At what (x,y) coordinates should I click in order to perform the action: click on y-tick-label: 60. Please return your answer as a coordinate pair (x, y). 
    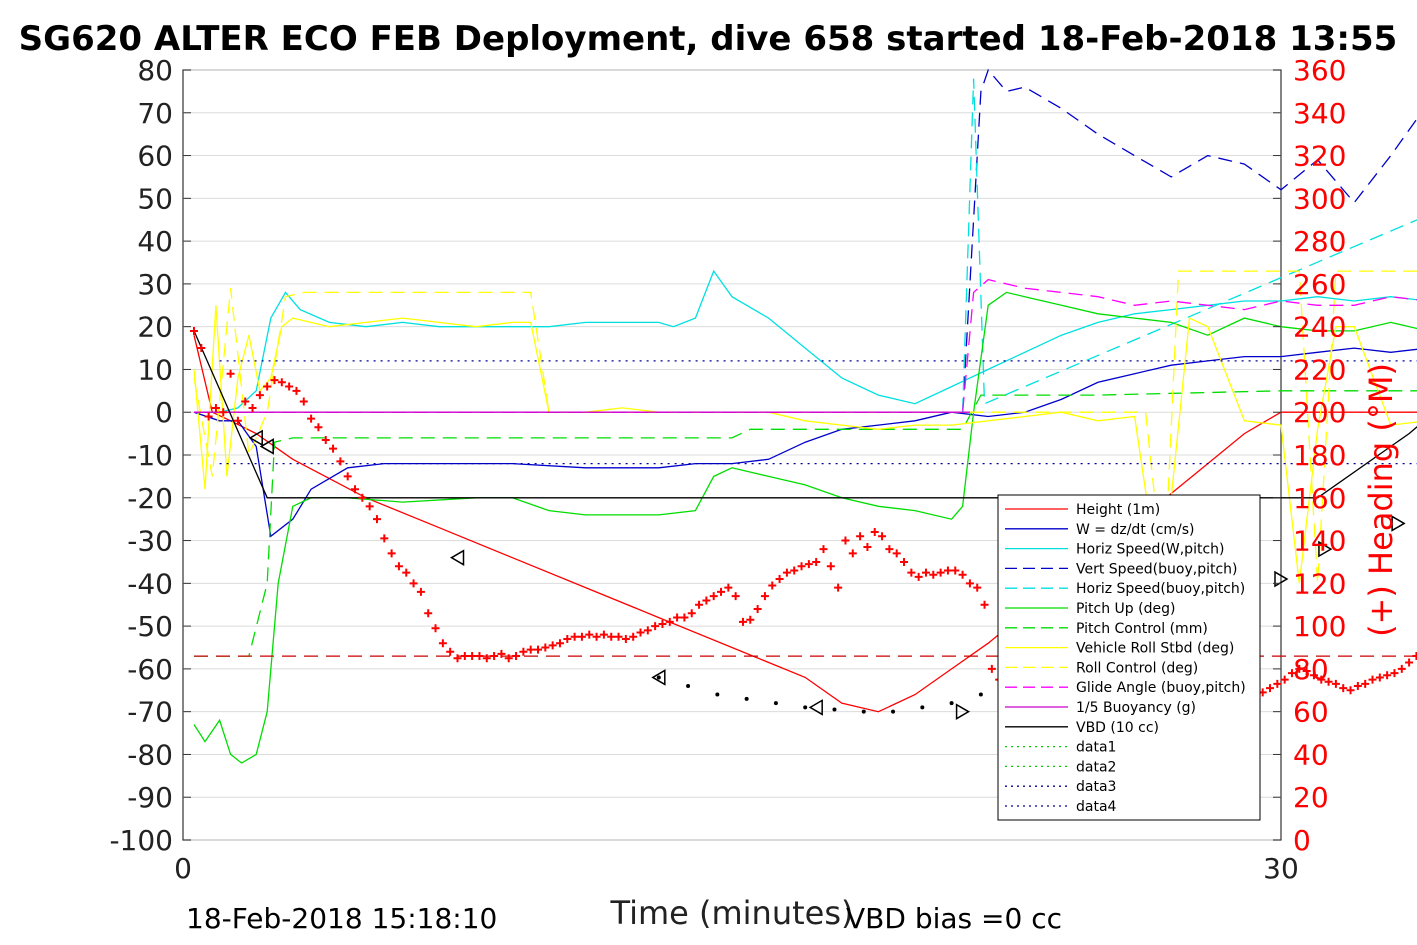
    Looking at the image, I should click on (155, 156).